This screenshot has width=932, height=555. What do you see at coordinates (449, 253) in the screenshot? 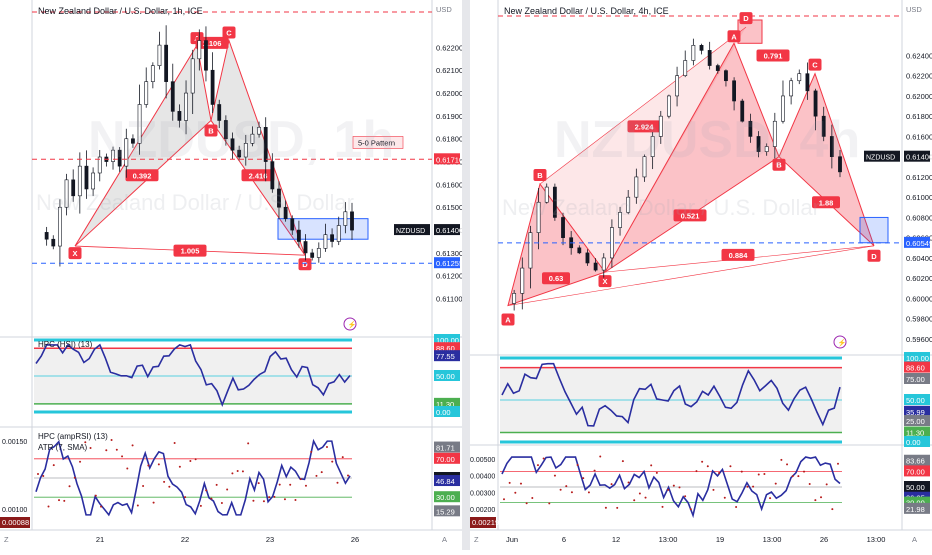
I see `y-tick-label: 0.61300` at bounding box center [449, 253].